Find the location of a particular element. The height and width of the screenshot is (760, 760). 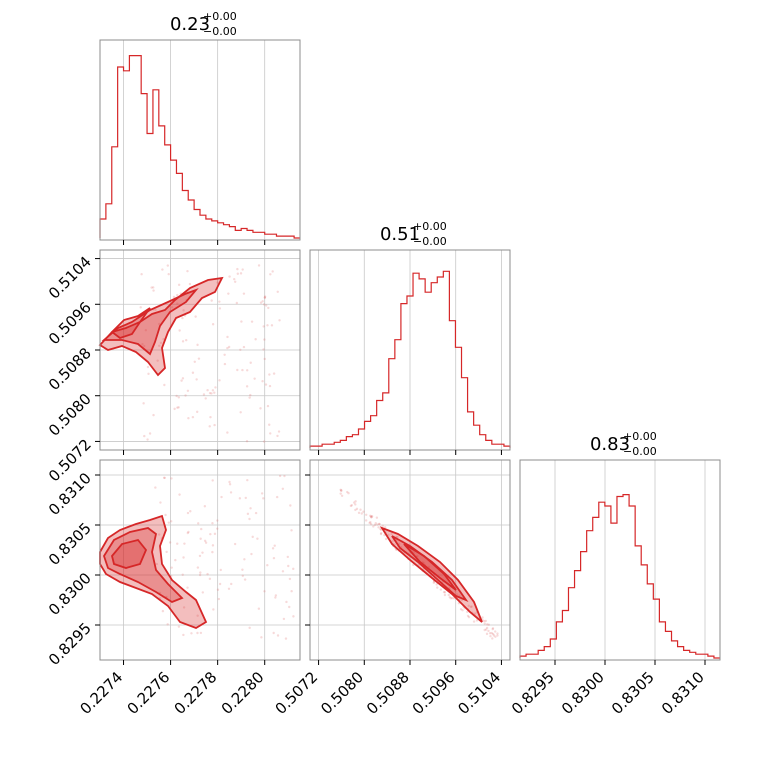

y-tick-label-1: 0.5096 is located at coordinates (70, 323).